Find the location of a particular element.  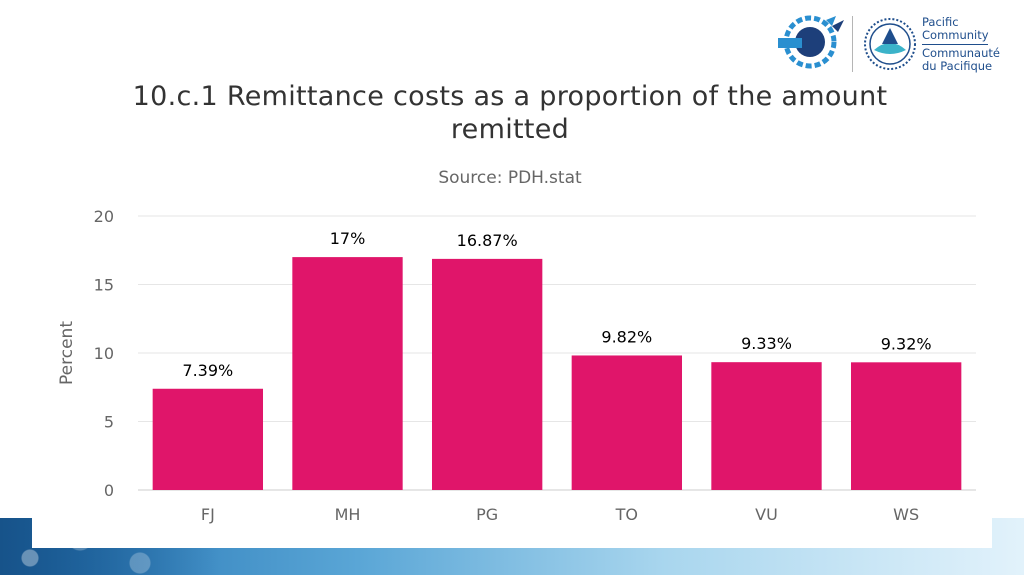

x-tick-label: MH is located at coordinates (348, 514).